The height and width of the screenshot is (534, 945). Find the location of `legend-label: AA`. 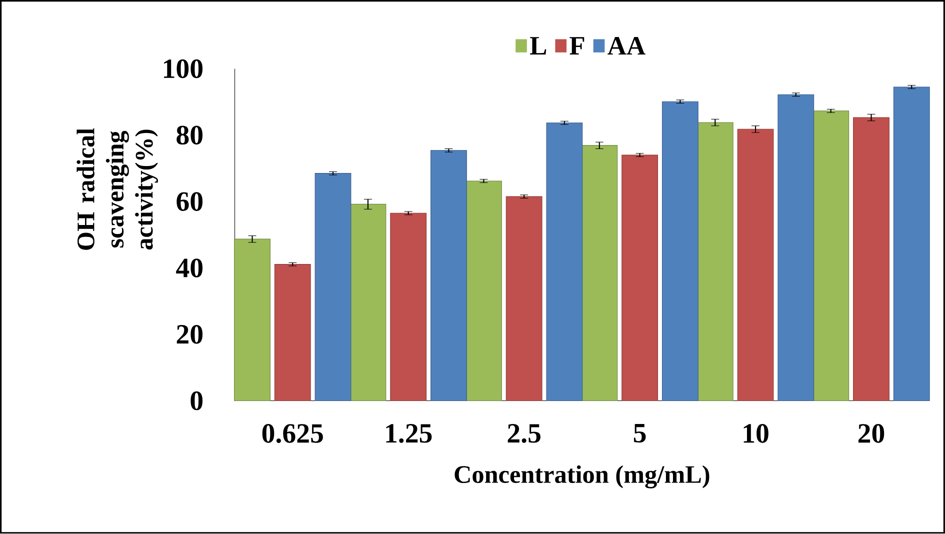

legend-label: AA is located at coordinates (627, 46).